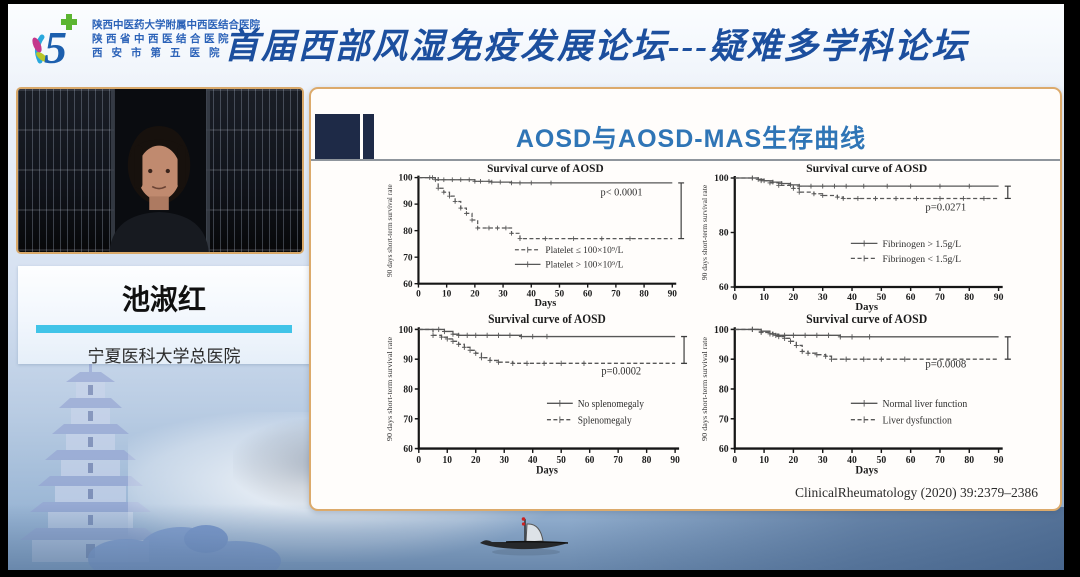  What do you see at coordinates (163, 299) in the screenshot?
I see `speaker-name: 池淑红` at bounding box center [163, 299].